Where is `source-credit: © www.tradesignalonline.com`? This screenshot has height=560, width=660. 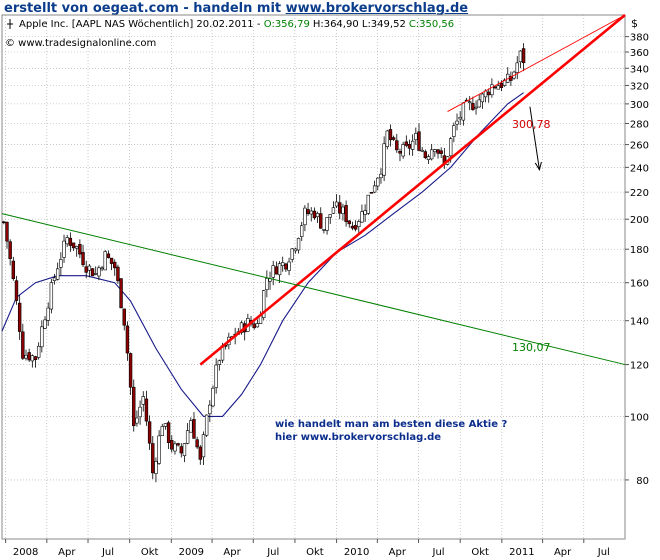
source-credit: © www.tradesignalonline.com is located at coordinates (80, 43).